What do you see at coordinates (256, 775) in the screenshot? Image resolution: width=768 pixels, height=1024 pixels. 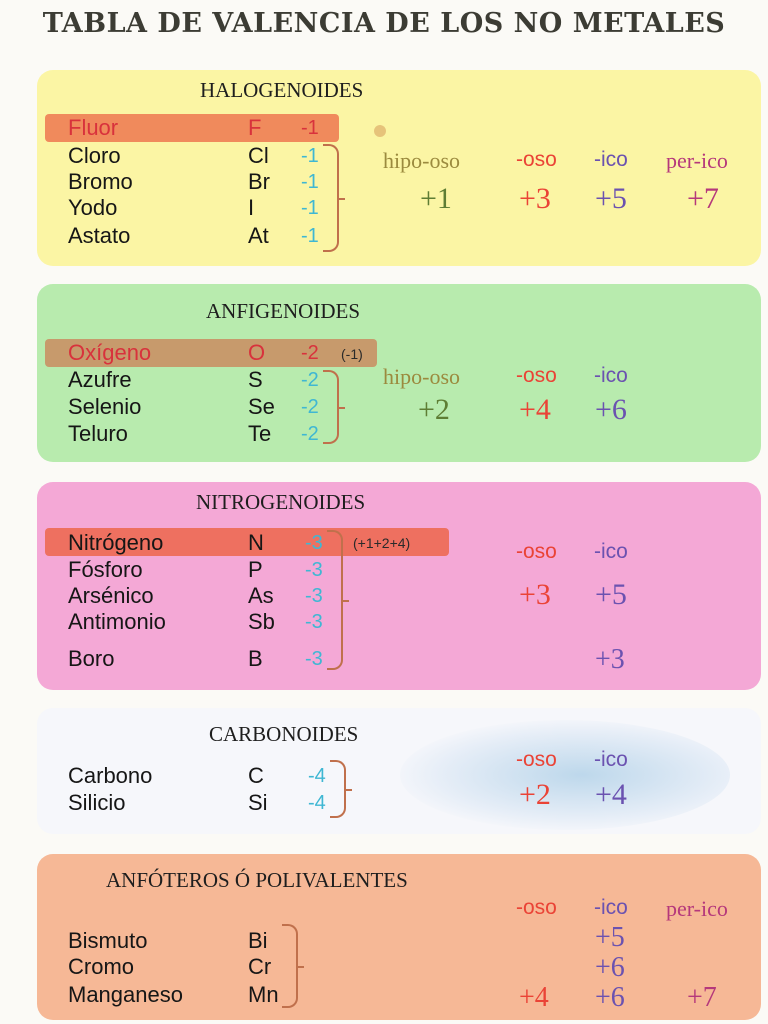 I see `element-symbol: C` at bounding box center [256, 775].